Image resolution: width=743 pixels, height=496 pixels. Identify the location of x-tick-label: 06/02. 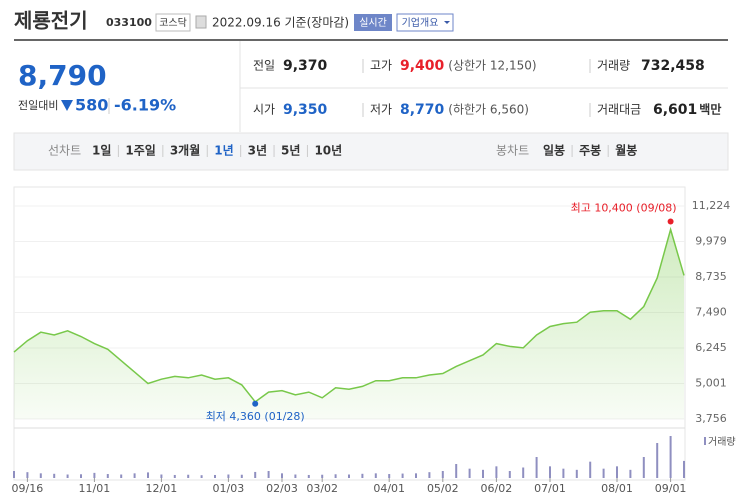
(497, 488).